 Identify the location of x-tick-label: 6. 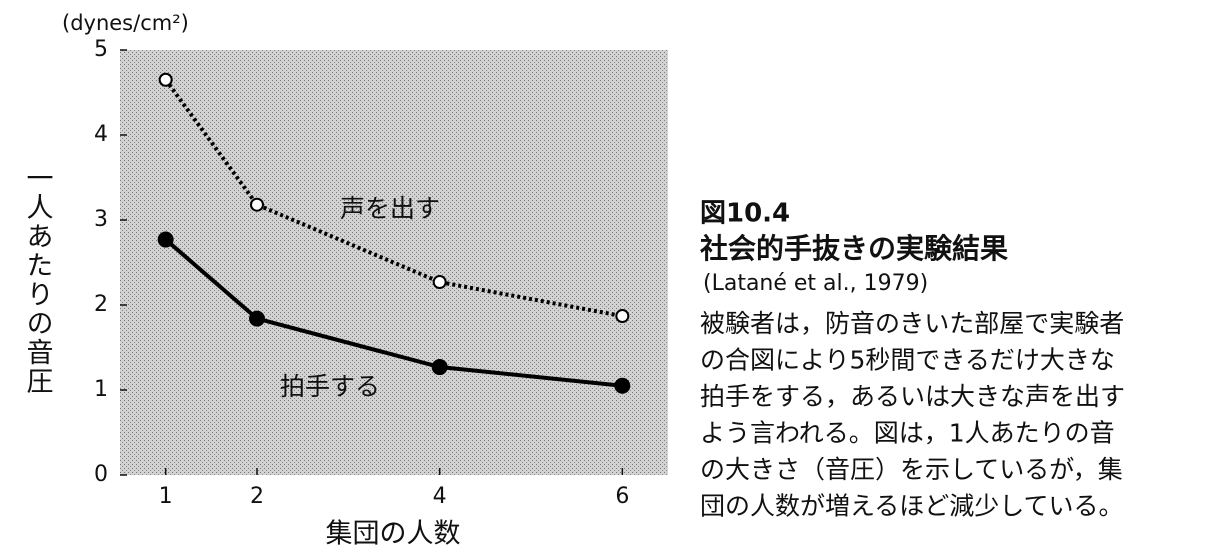
(622, 496).